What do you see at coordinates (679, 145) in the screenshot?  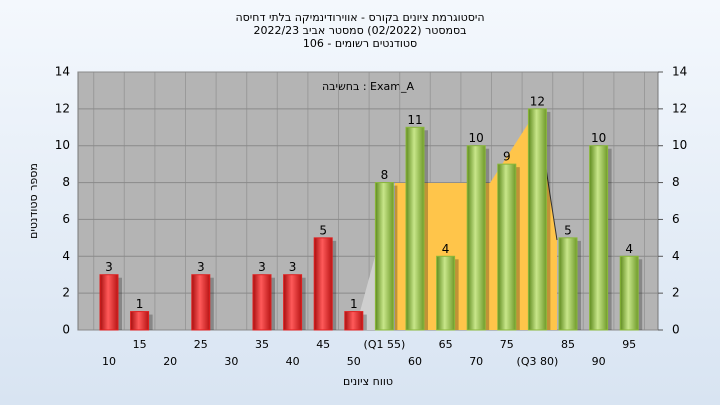 I see `y2-tick-label: 10` at bounding box center [679, 145].